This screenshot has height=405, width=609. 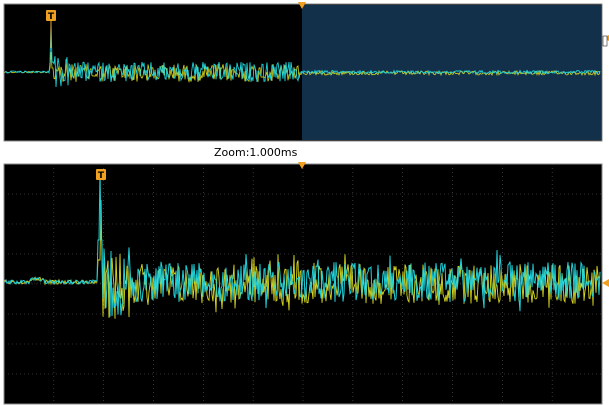 What do you see at coordinates (51, 29) in the screenshot?
I see `overview-trigger-marker: T` at bounding box center [51, 29].